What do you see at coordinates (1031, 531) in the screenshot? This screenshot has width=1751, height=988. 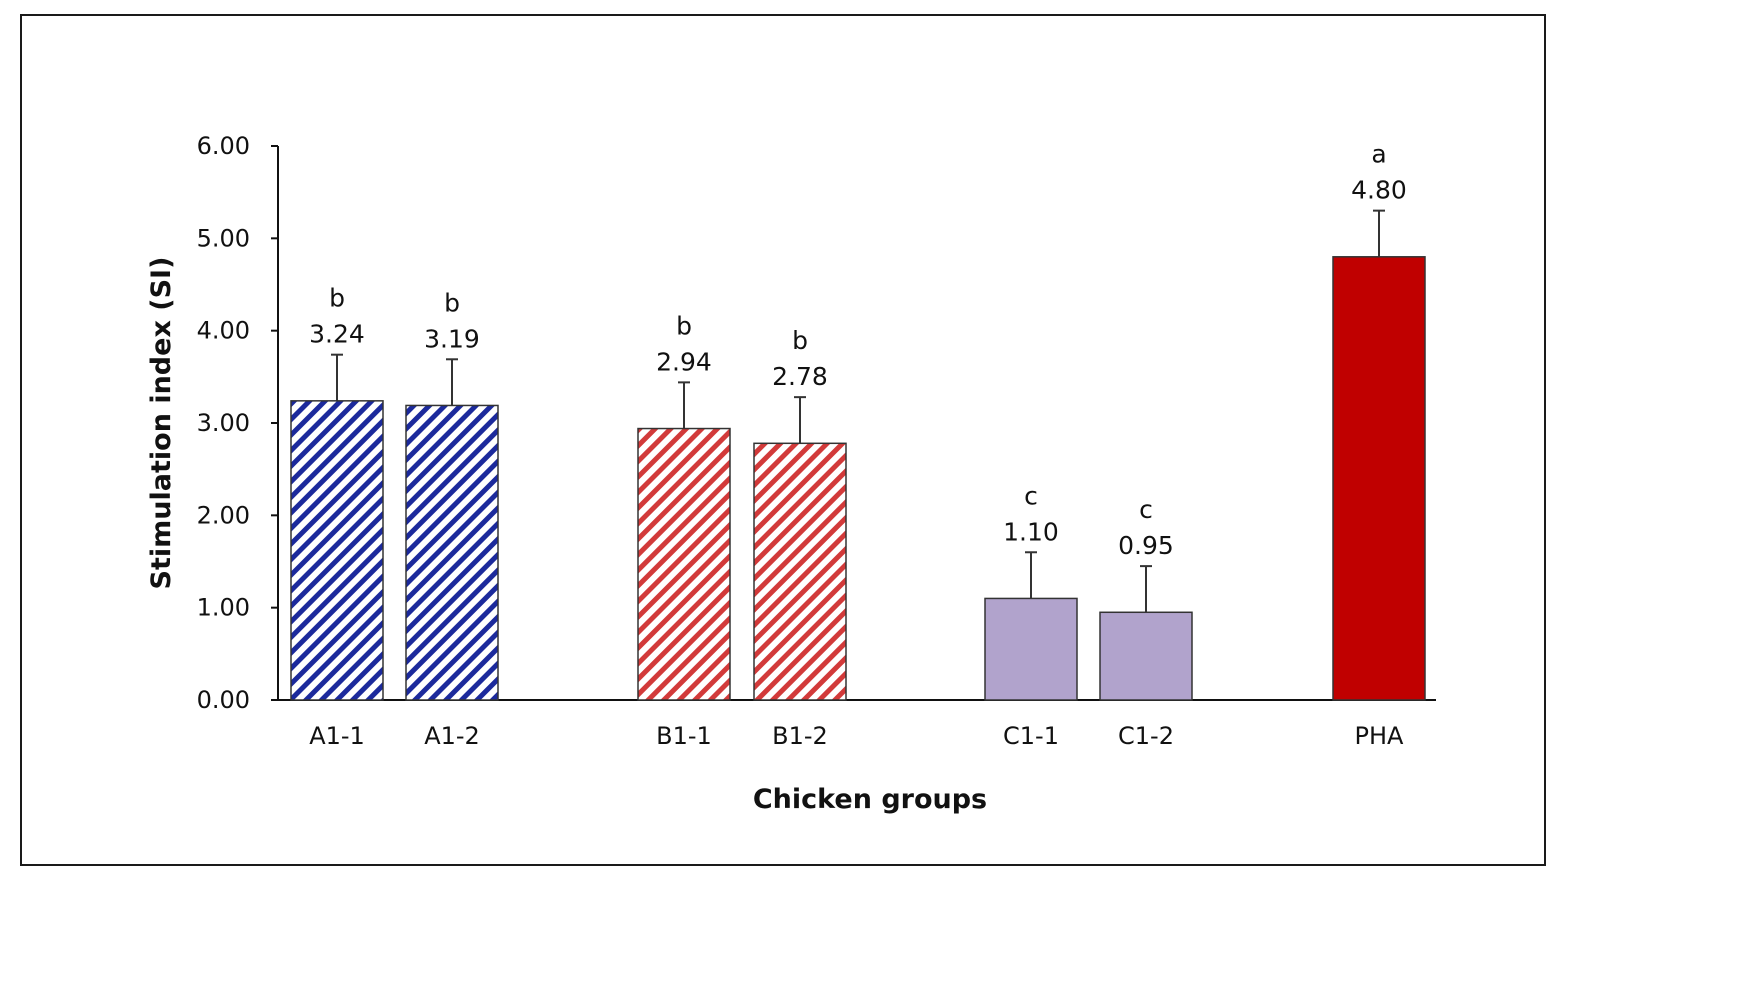 I see `data-label: 1.10` at bounding box center [1031, 531].